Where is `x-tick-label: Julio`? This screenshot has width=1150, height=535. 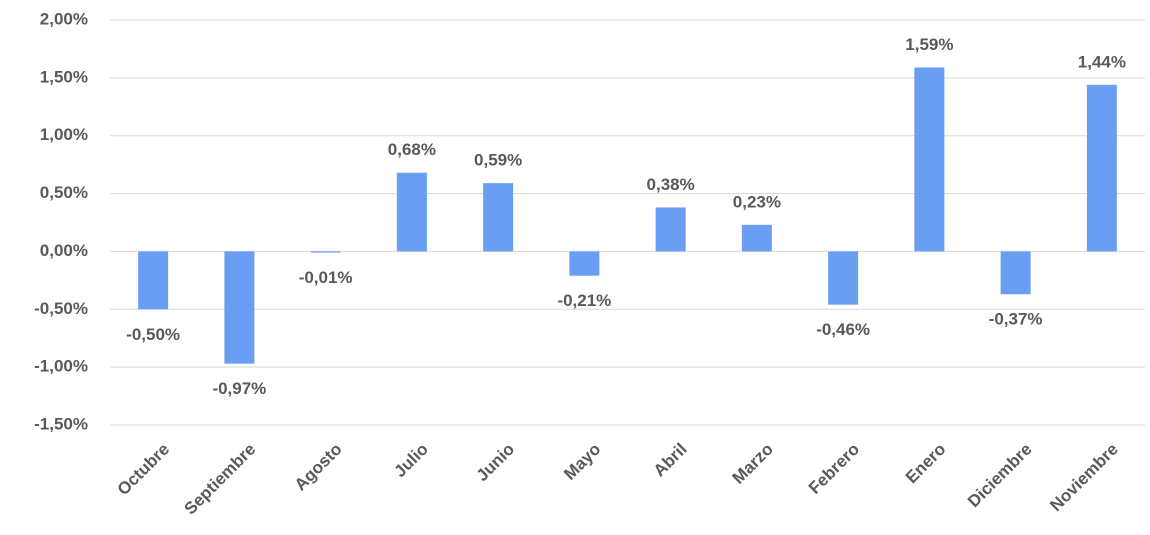 x-tick-label: Julio is located at coordinates (410, 460).